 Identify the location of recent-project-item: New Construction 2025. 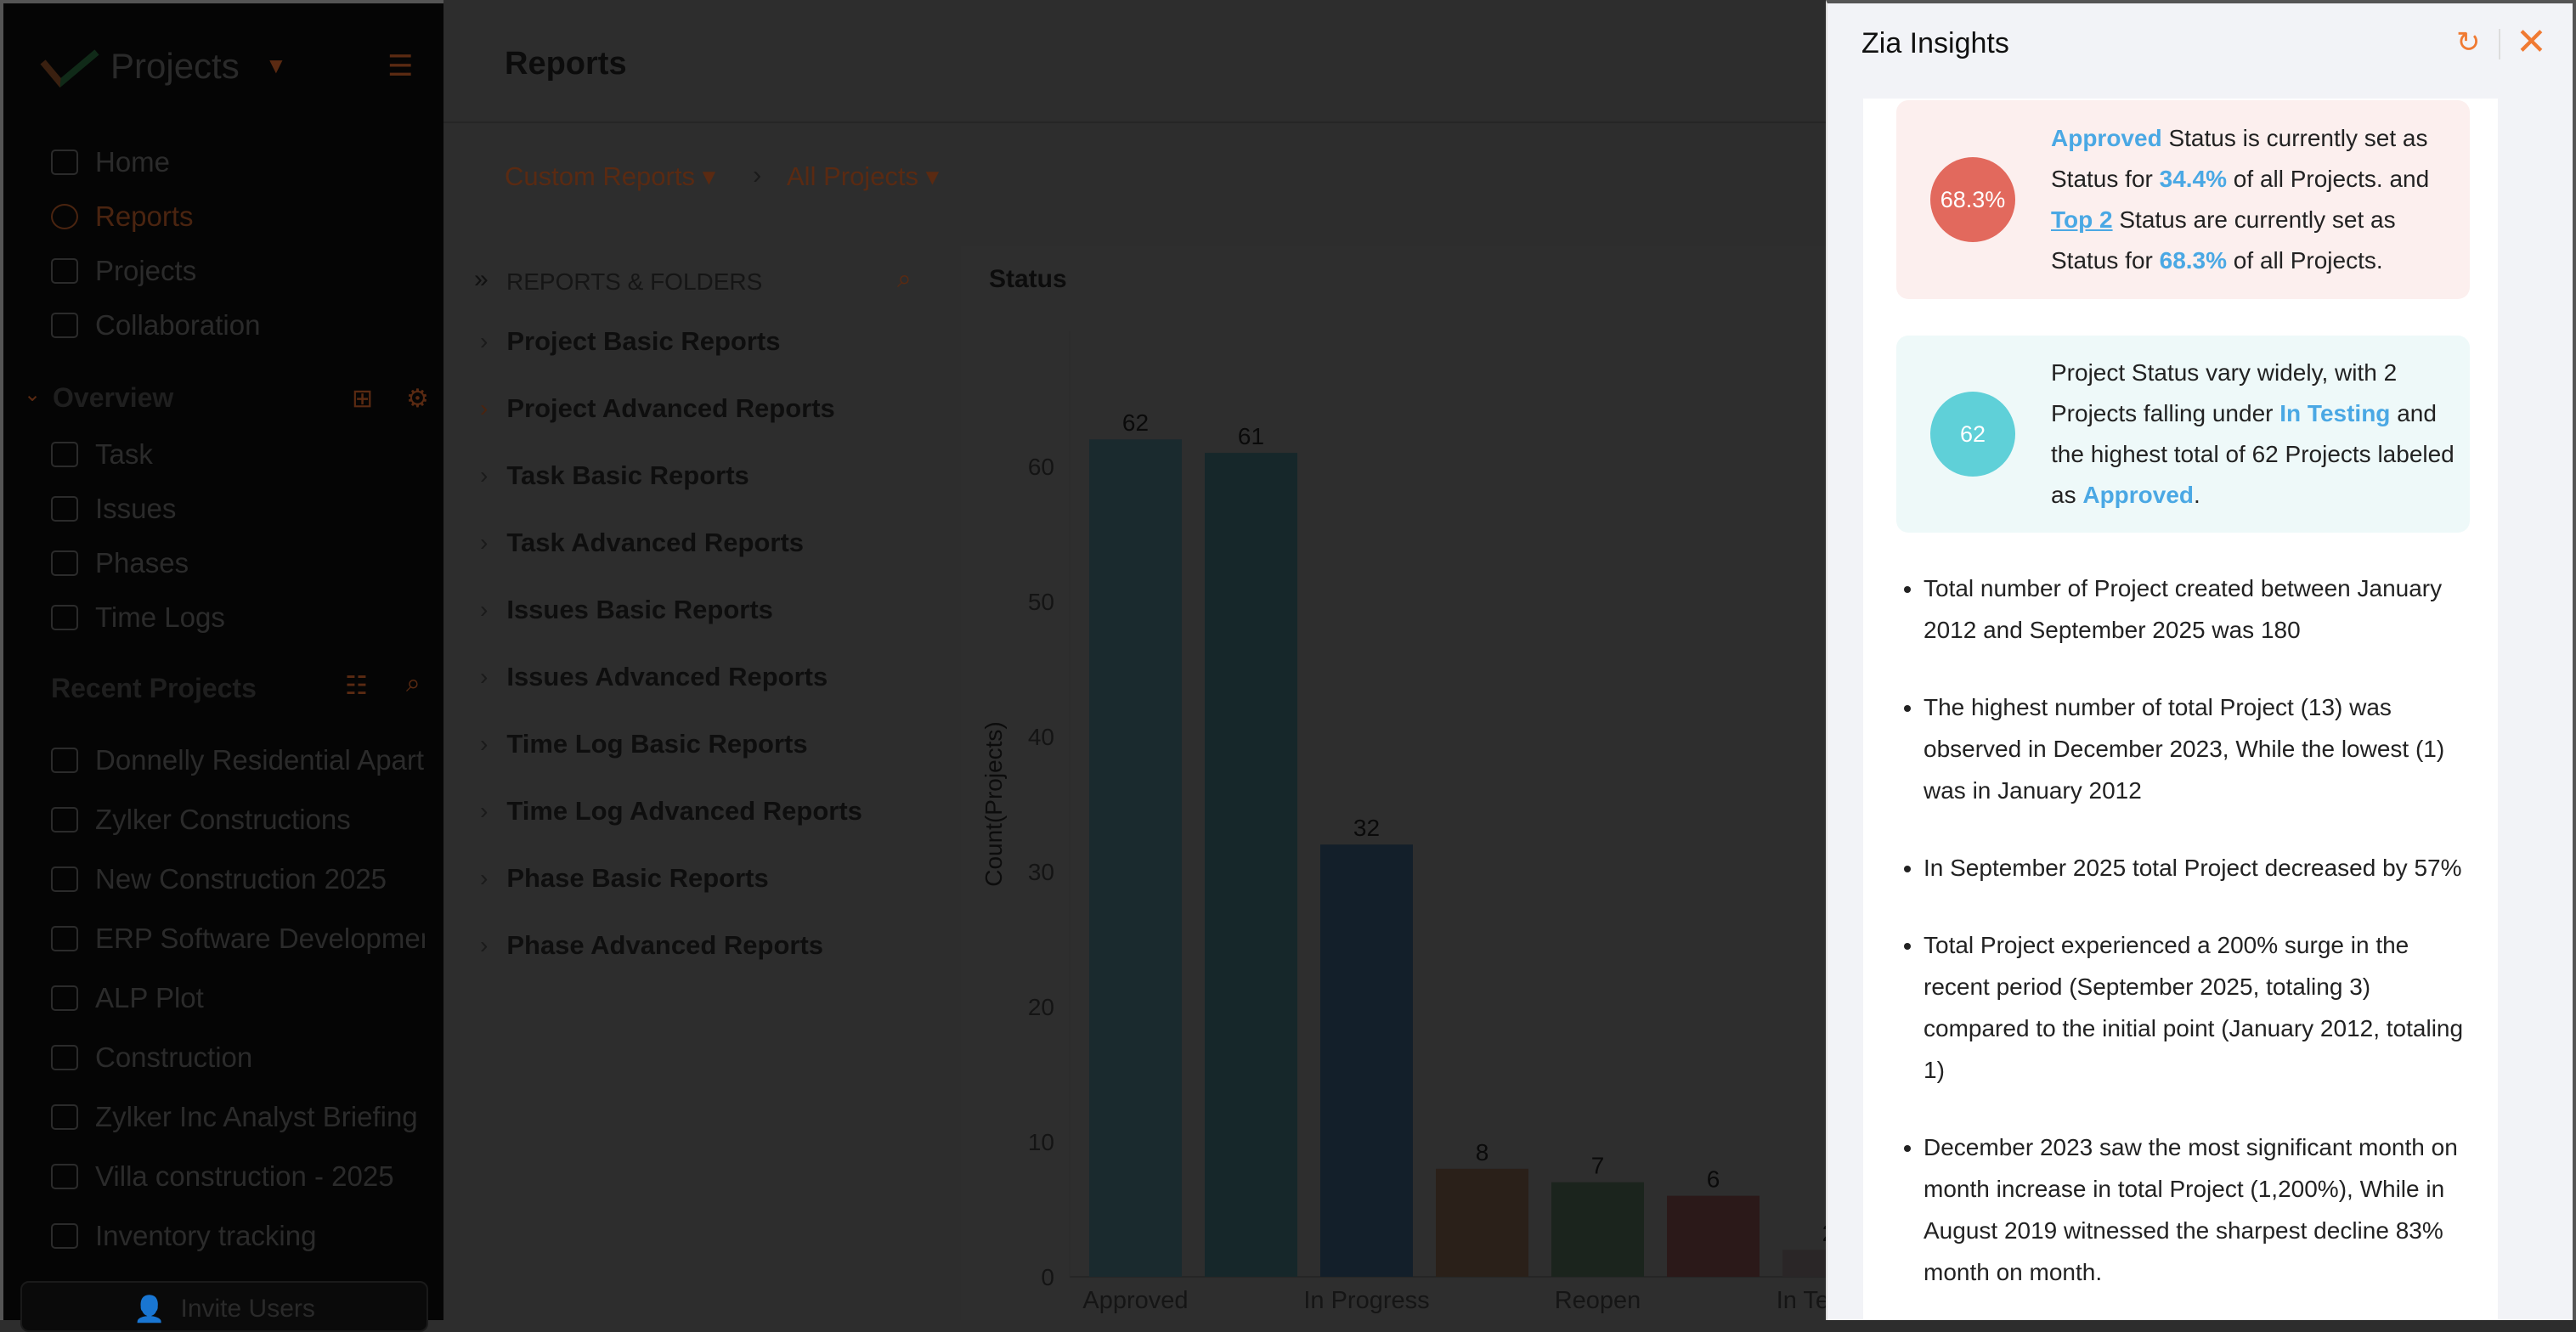
(238, 879).